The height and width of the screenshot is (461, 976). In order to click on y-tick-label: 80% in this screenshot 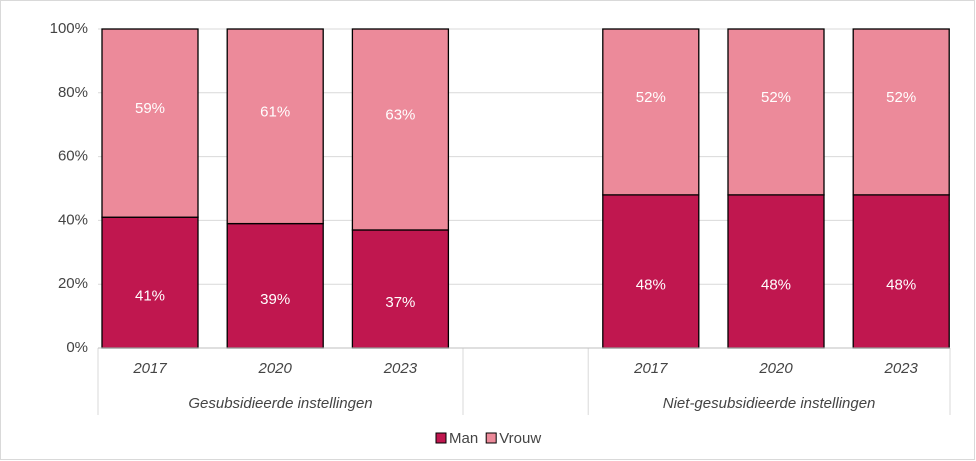, I will do `click(73, 92)`.